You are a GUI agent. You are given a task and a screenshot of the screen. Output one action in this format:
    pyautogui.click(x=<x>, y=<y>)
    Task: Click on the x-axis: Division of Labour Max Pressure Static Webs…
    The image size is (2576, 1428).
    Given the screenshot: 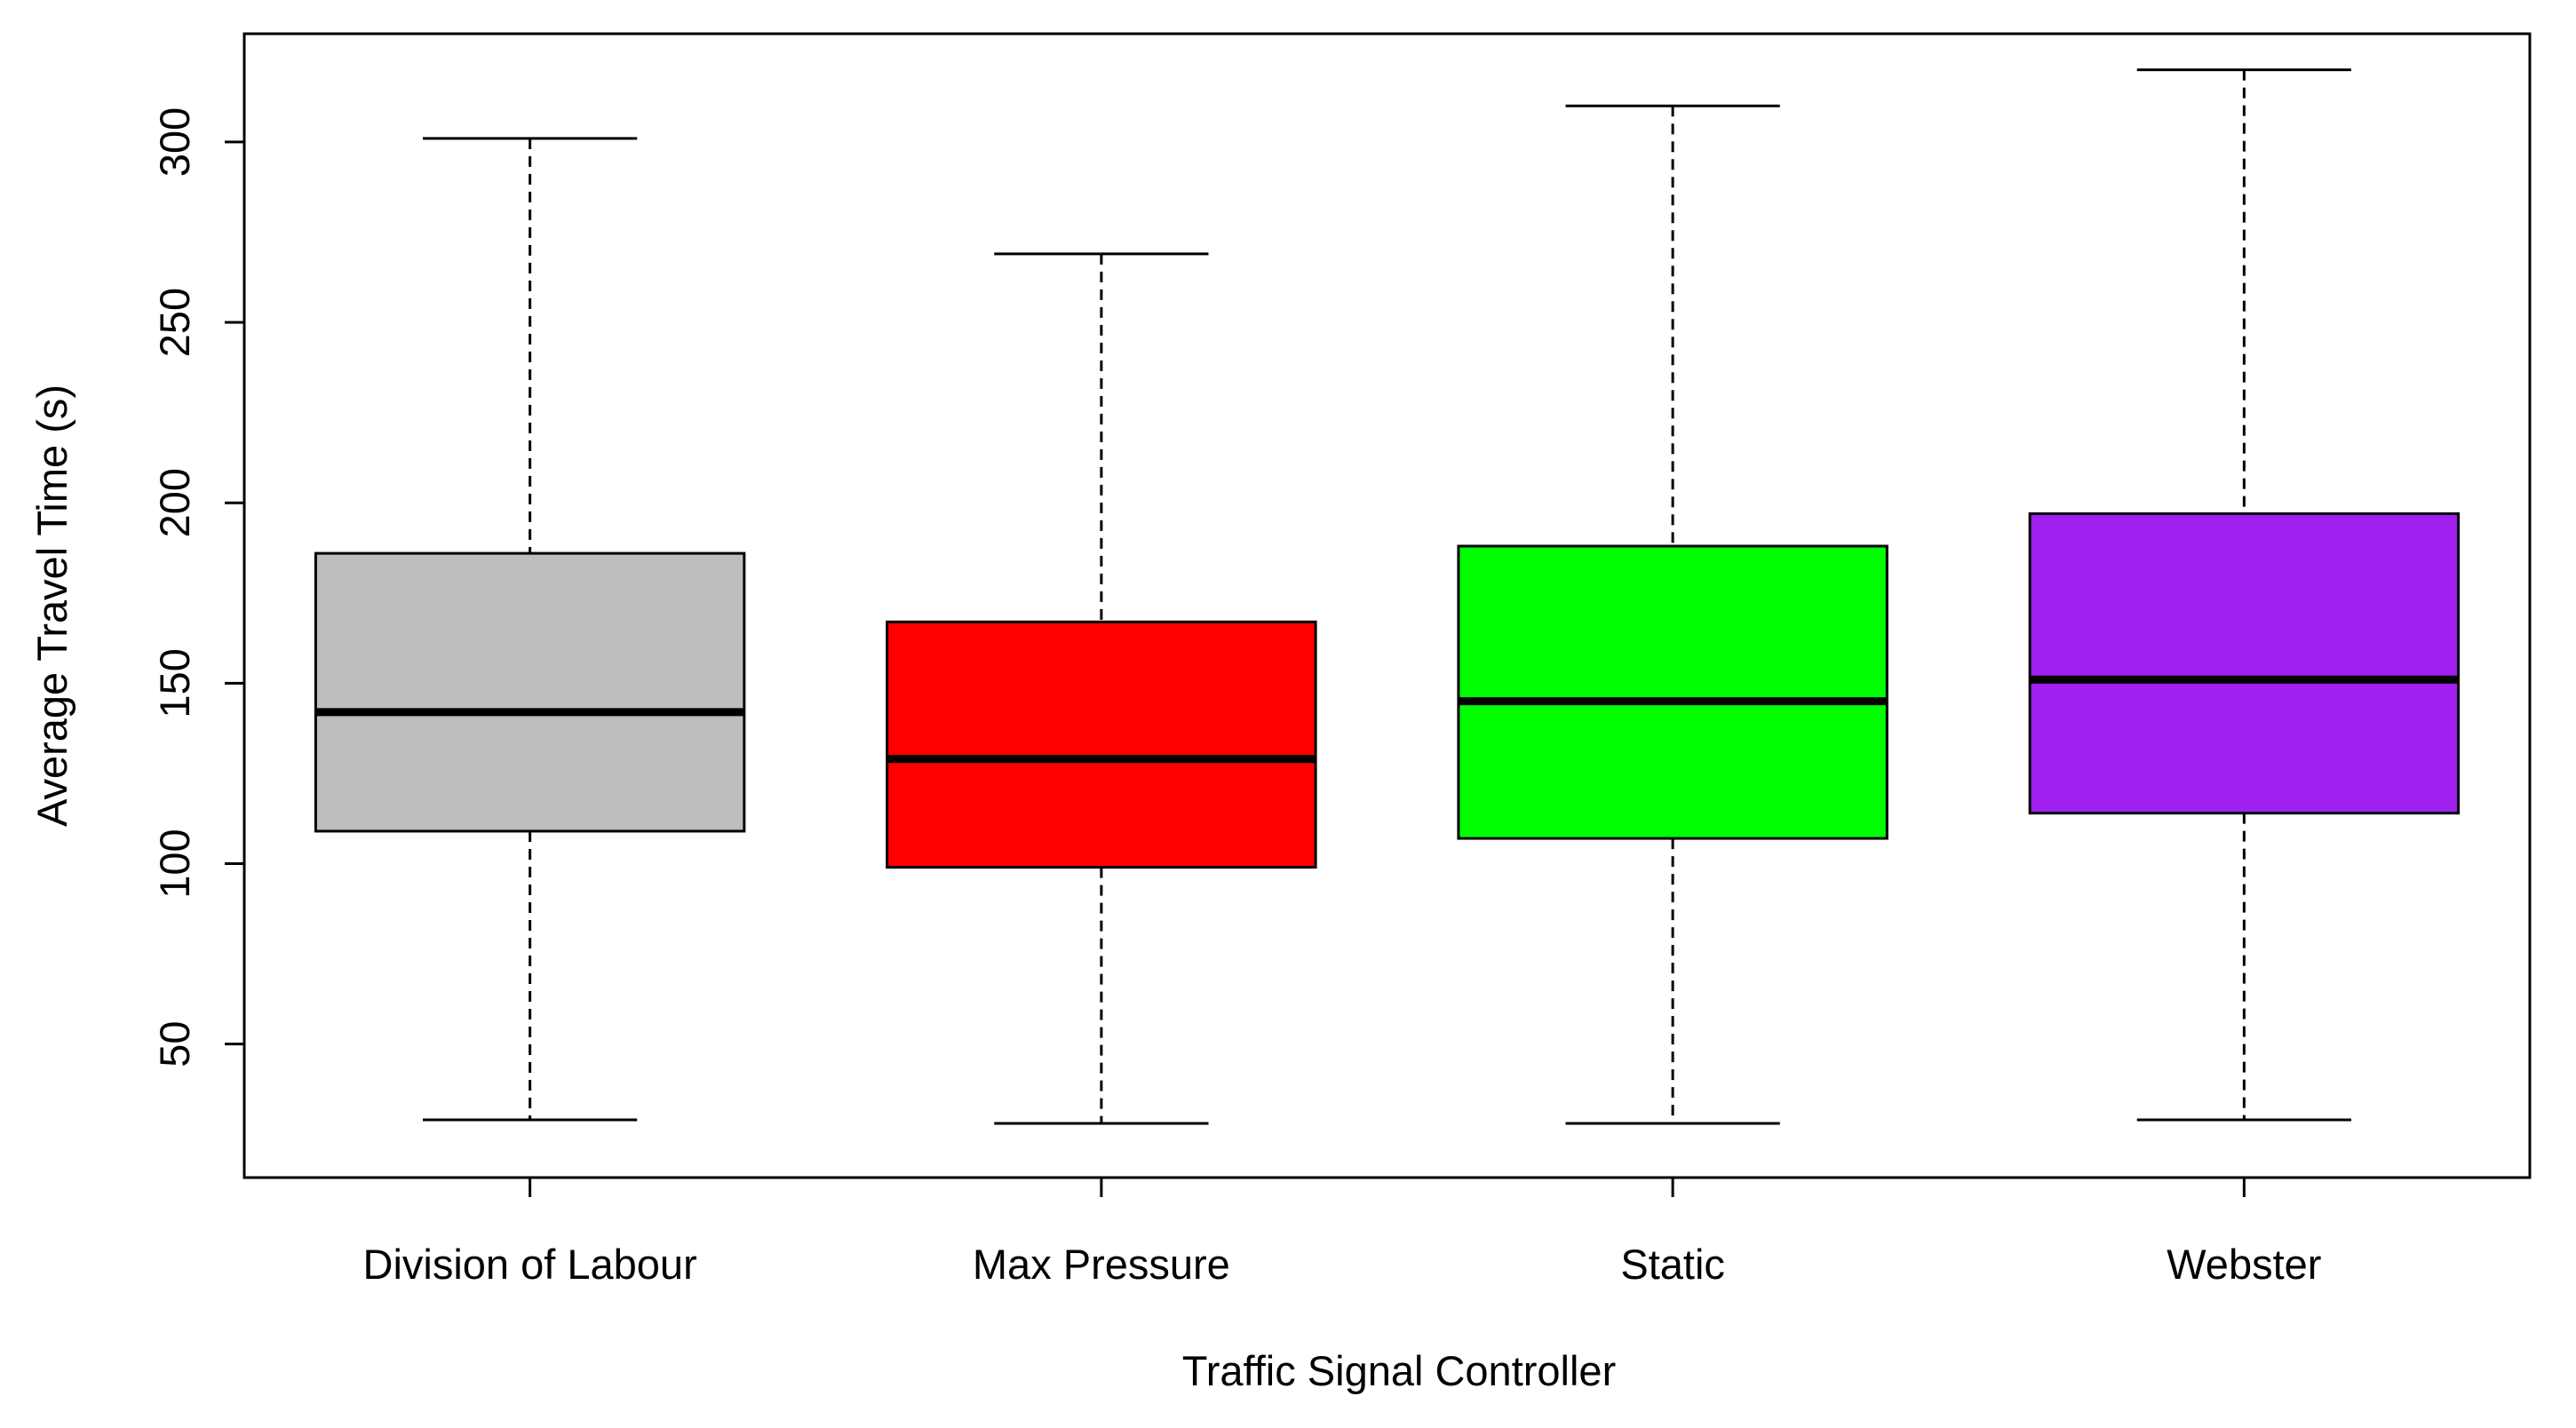 What is the action you would take?
    pyautogui.click(x=1342, y=1233)
    